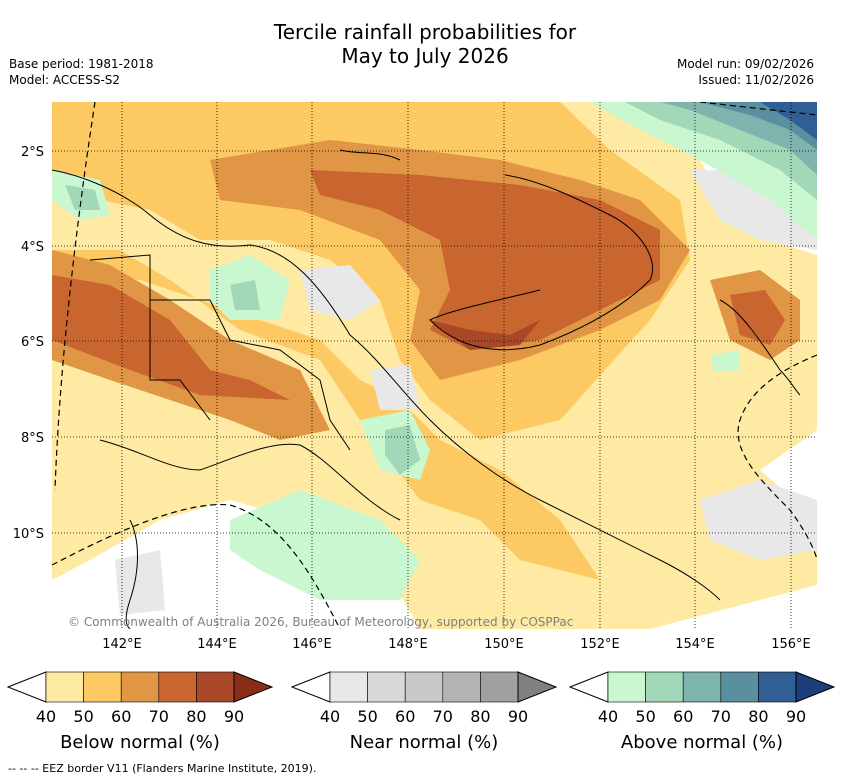 This screenshot has width=850, height=781. Describe the element at coordinates (140, 742) in the screenshot. I see `colorbar-label: Below normal (%)` at that location.